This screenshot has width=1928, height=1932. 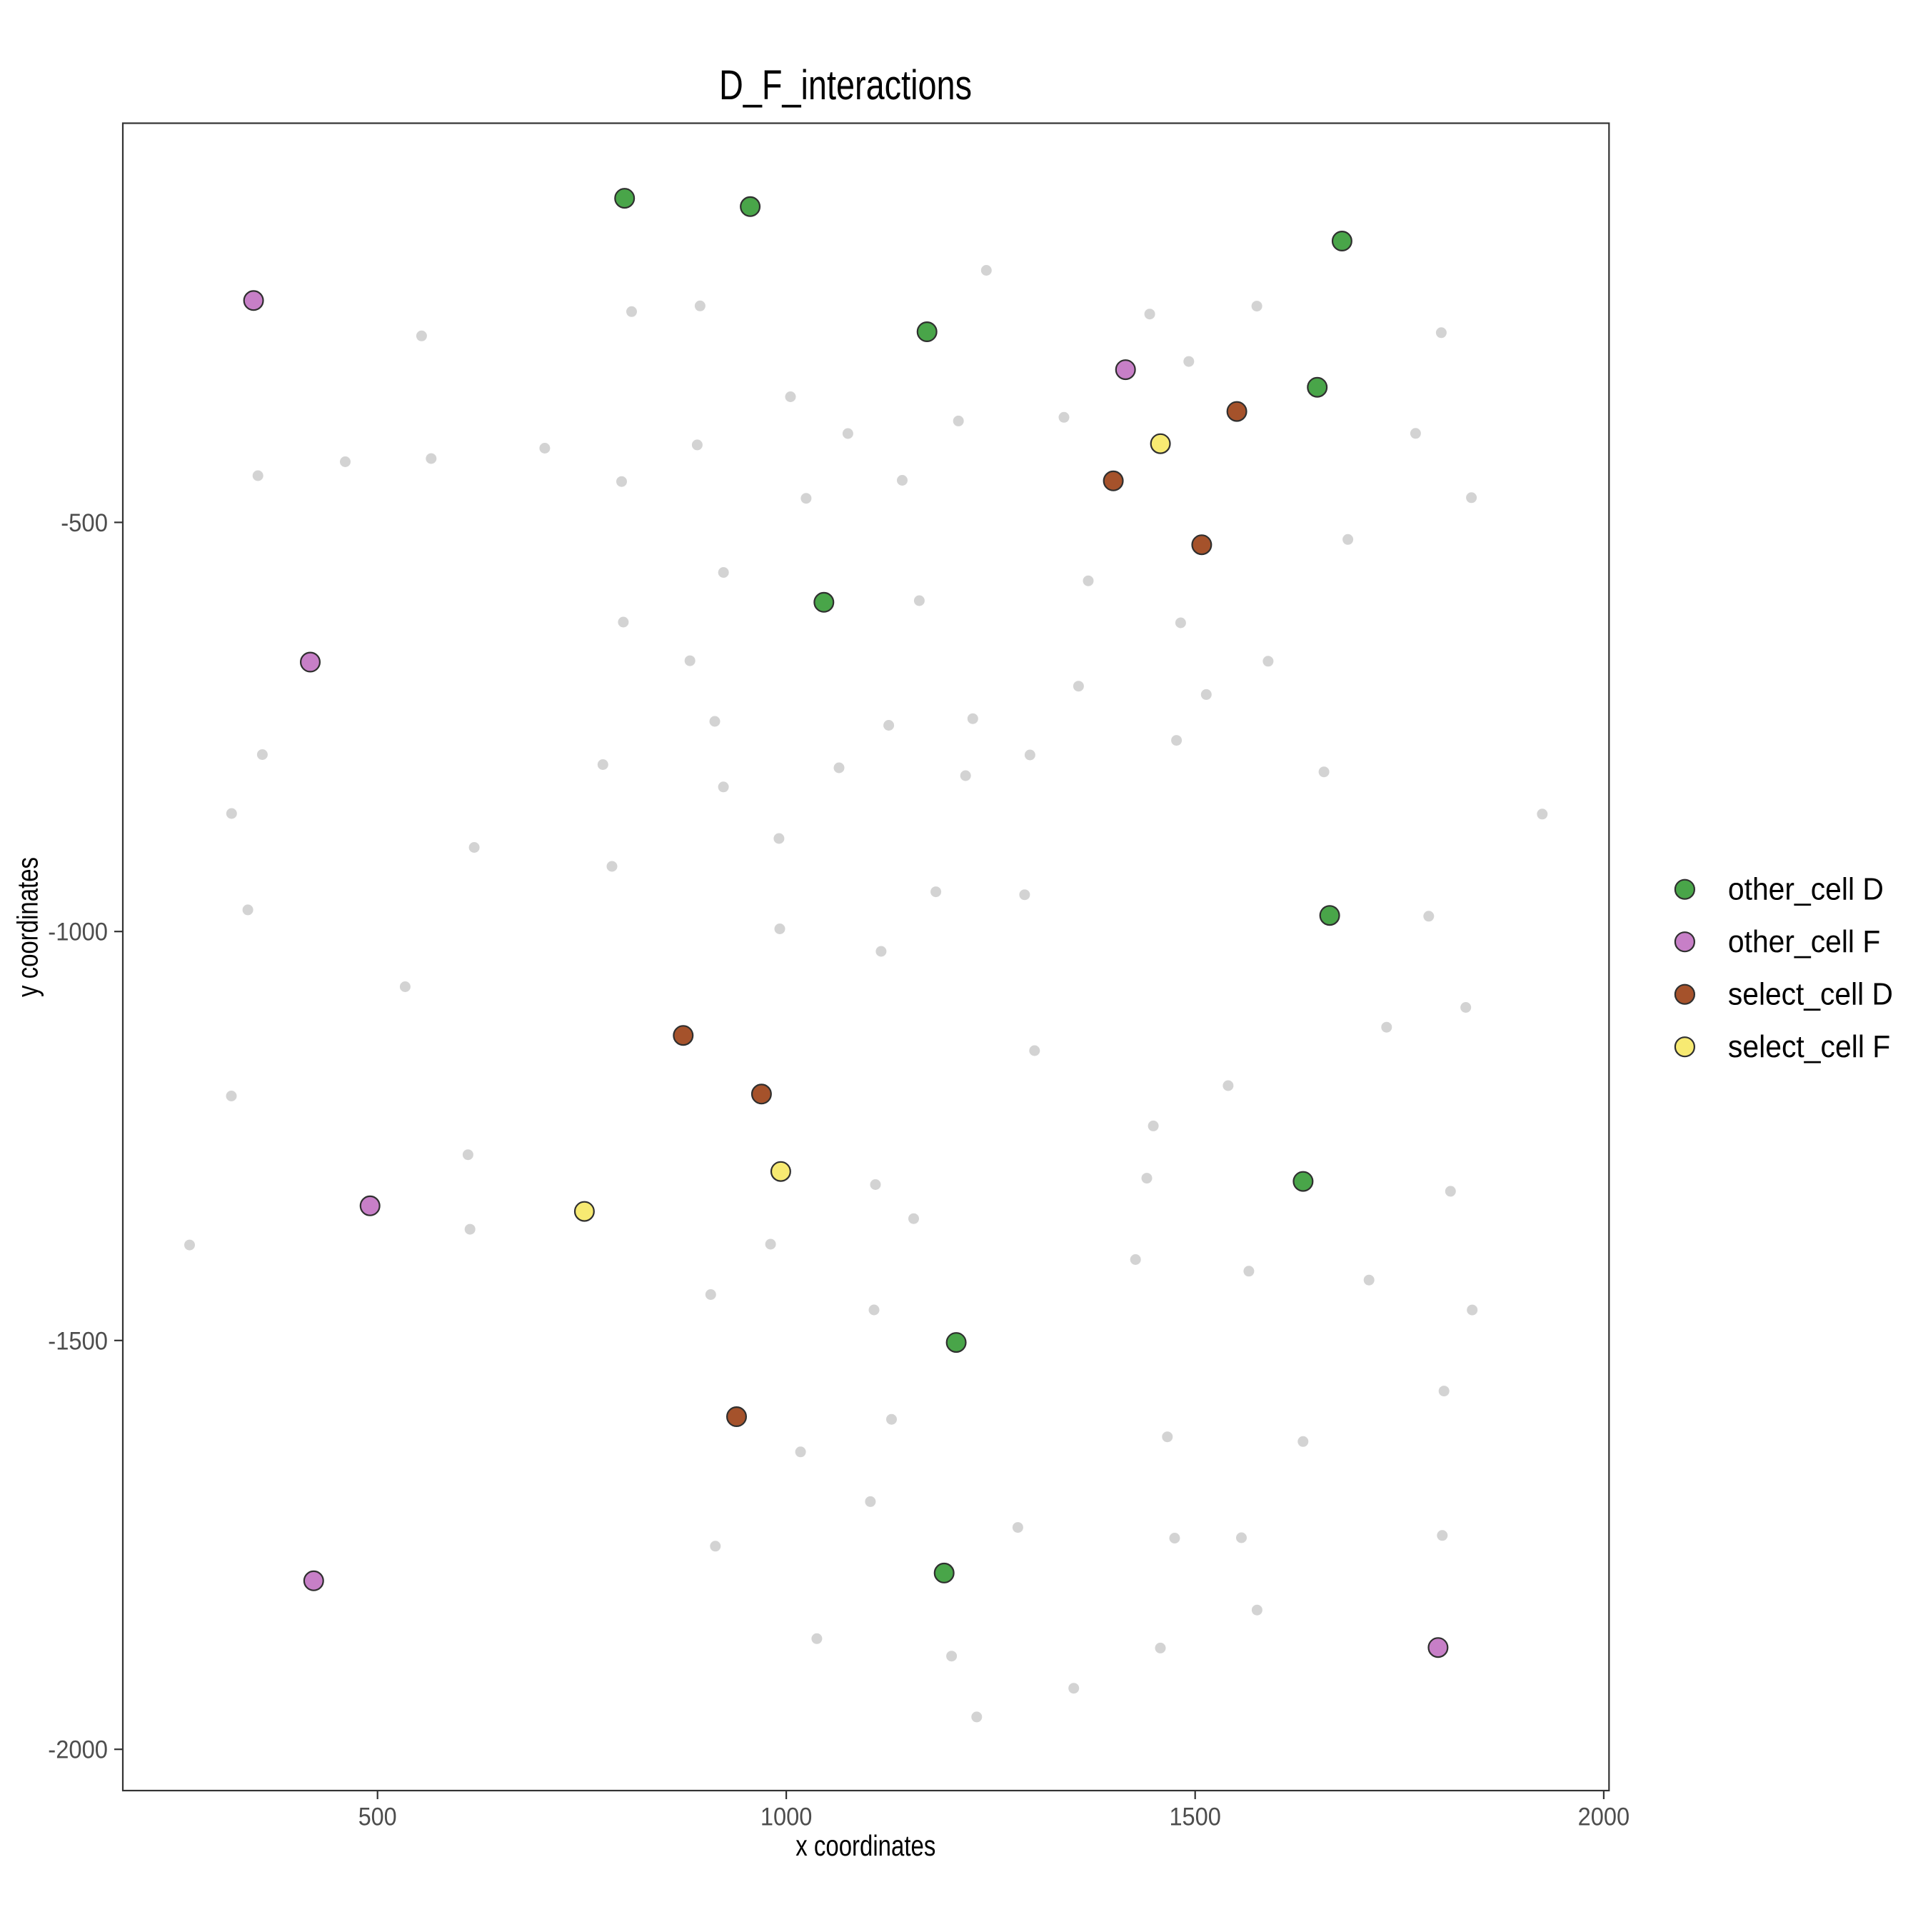 I want to click on svg-text: select_cell D, so click(x=1810, y=994).